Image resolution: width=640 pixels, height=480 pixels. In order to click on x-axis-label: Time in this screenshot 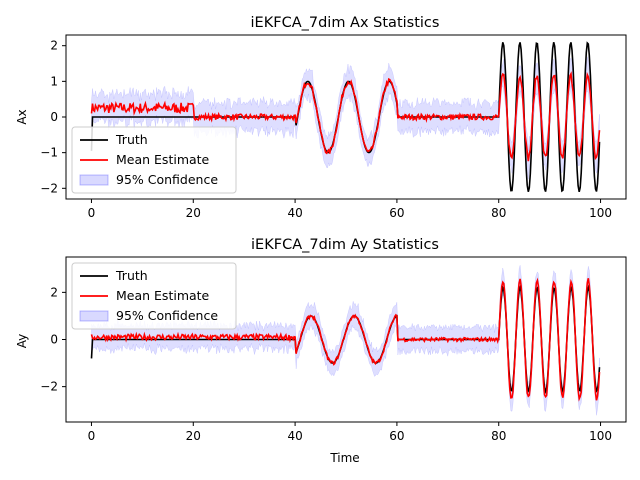, I will do `click(344, 458)`.